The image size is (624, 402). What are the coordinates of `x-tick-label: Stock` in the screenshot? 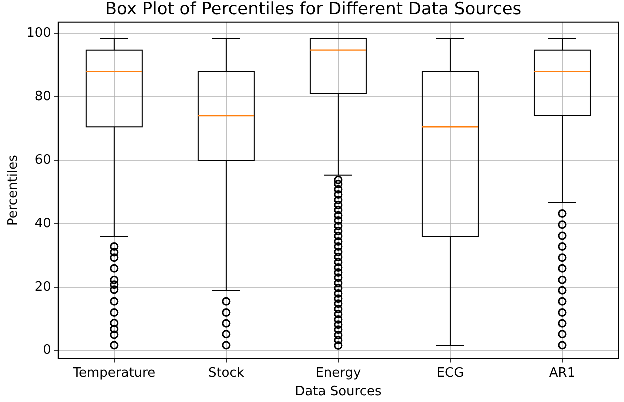 It's located at (226, 373).